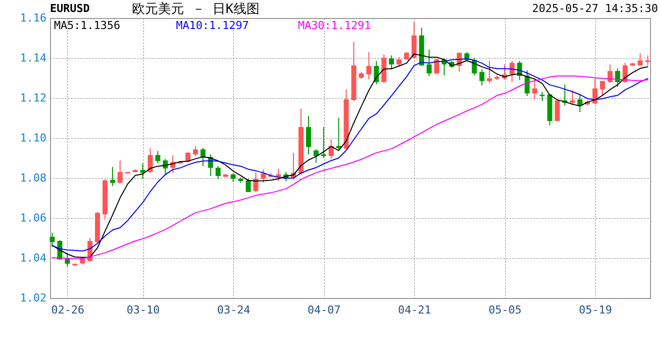  Describe the element at coordinates (33, 138) in the screenshot. I see `y-tick-label: 1.10` at that location.